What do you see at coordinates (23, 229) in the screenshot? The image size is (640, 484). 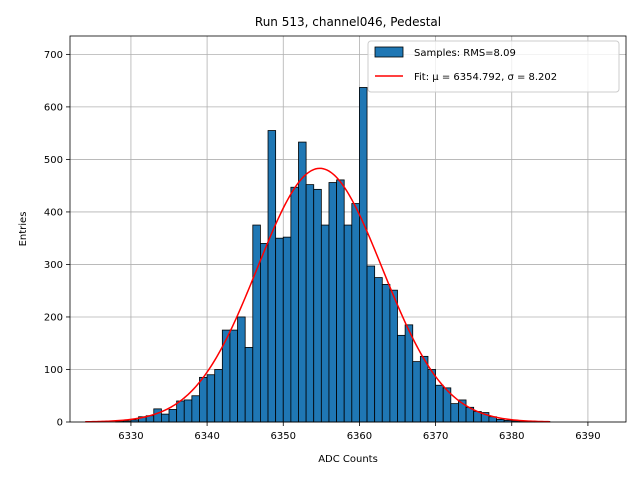 I see `y-axis-label: Entries` at bounding box center [23, 229].